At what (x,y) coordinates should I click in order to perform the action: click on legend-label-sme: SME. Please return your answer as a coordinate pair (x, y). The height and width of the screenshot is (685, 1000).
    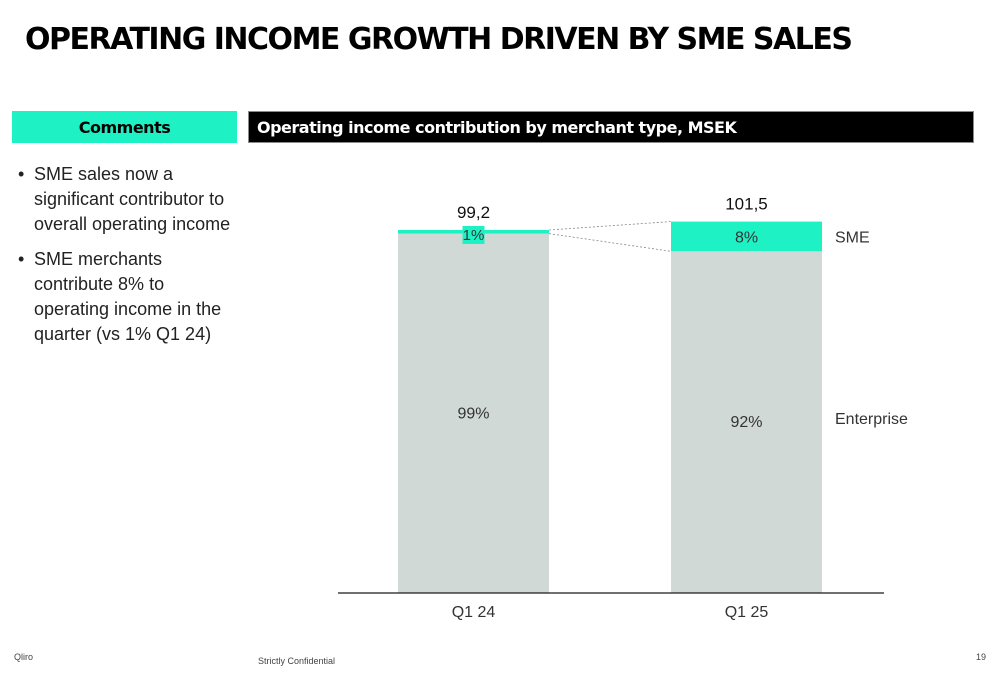
    Looking at the image, I should click on (852, 237).